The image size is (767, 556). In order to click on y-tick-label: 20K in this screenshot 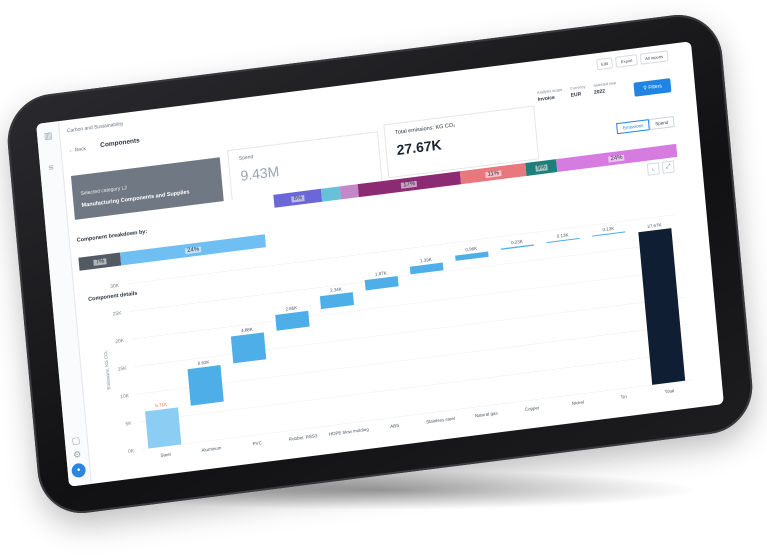, I will do `click(120, 341)`.